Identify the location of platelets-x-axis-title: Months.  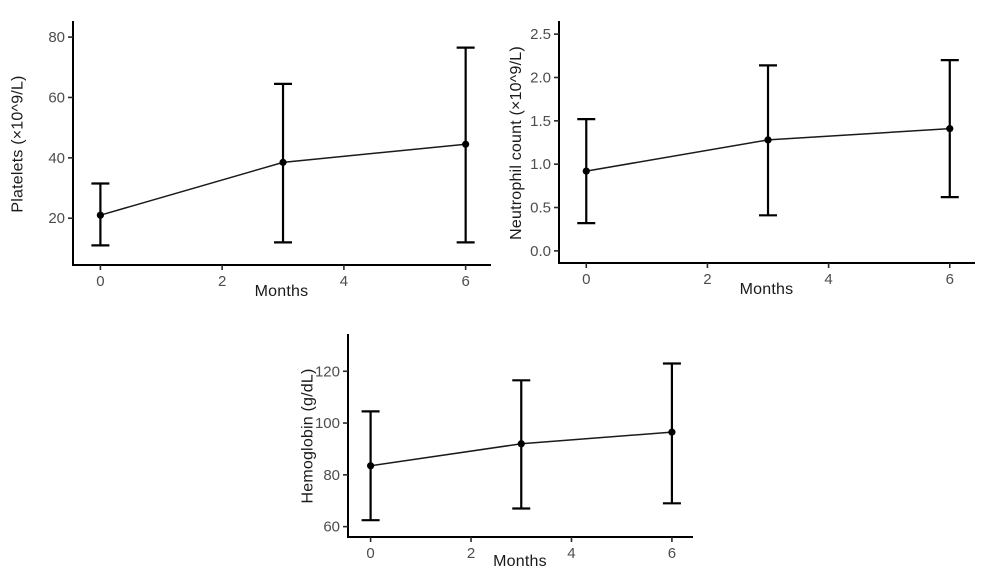
(281, 291).